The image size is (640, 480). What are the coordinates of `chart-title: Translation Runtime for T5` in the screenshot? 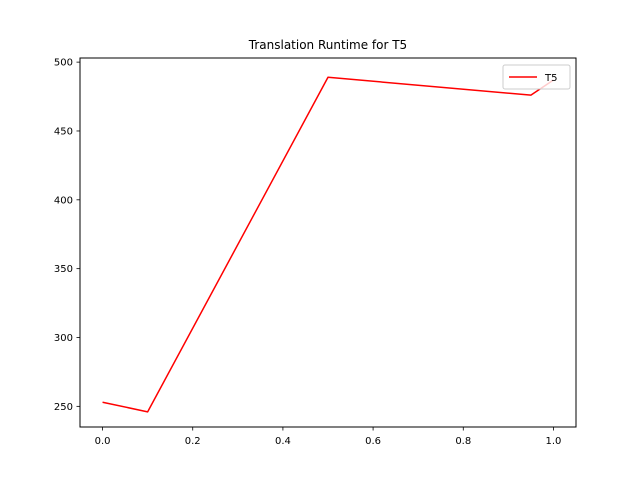 It's located at (327, 45).